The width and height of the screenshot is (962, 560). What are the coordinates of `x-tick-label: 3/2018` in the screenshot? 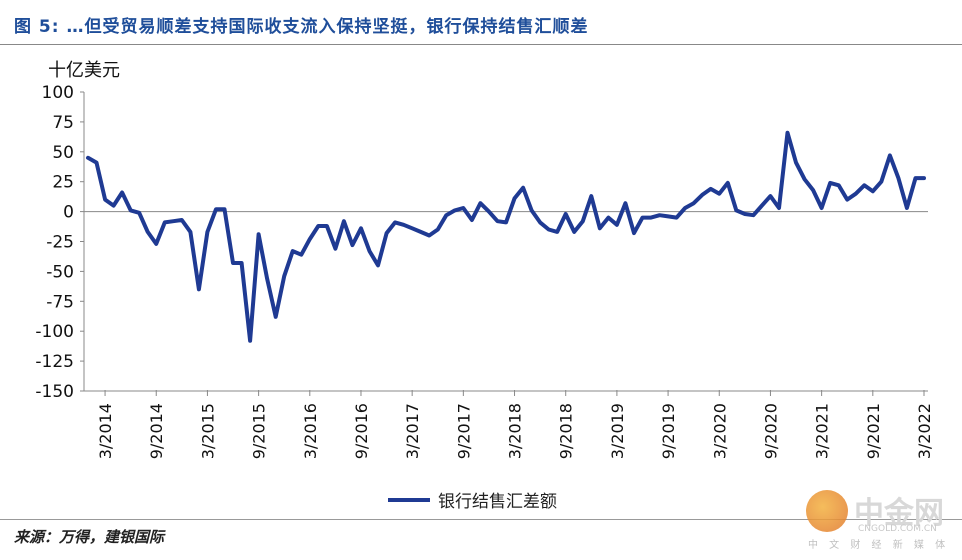 It's located at (515, 431).